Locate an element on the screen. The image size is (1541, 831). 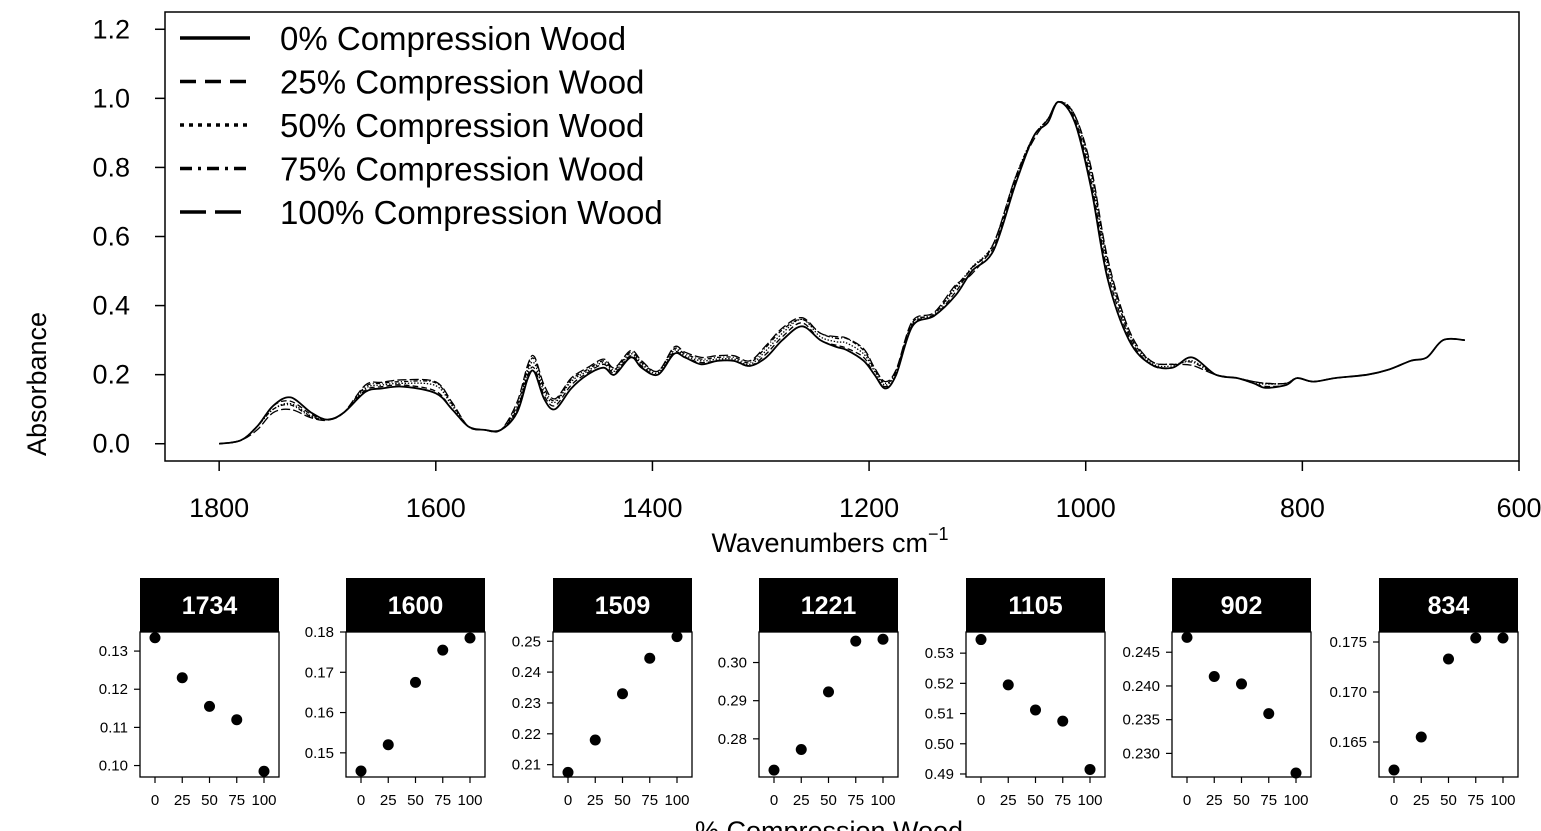
panel-1734: 1734 0 25 50 75 100 0.10 0.11 0.12 0.13 is located at coordinates (189, 693).